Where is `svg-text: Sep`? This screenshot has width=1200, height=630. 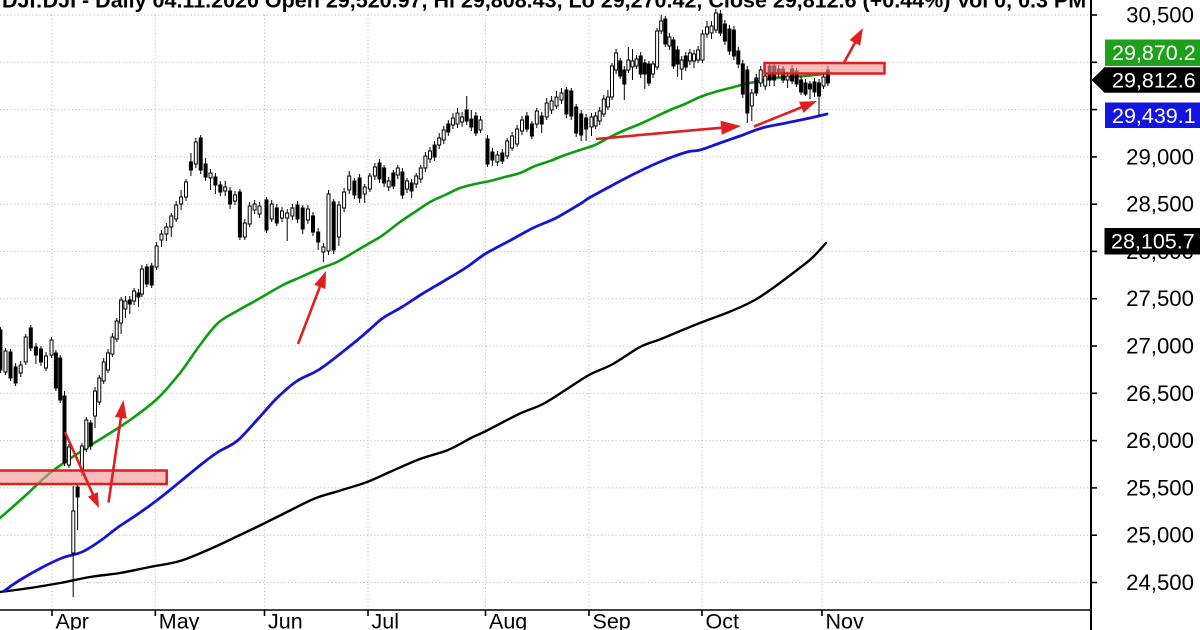
svg-text: Sep is located at coordinates (612, 620).